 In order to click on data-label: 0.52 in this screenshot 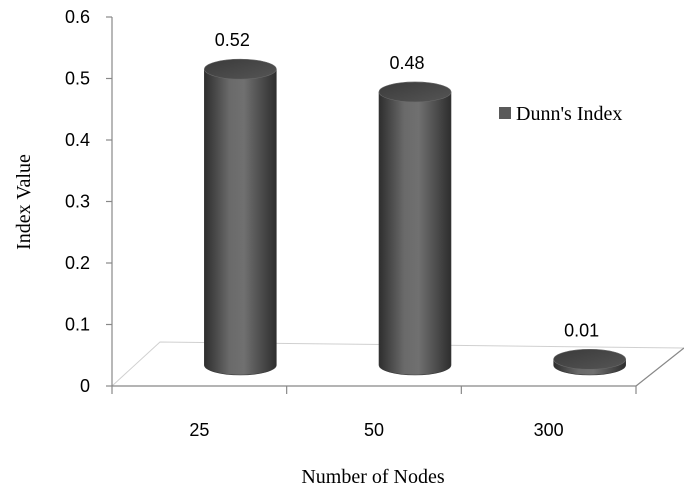, I will do `click(232, 40)`.